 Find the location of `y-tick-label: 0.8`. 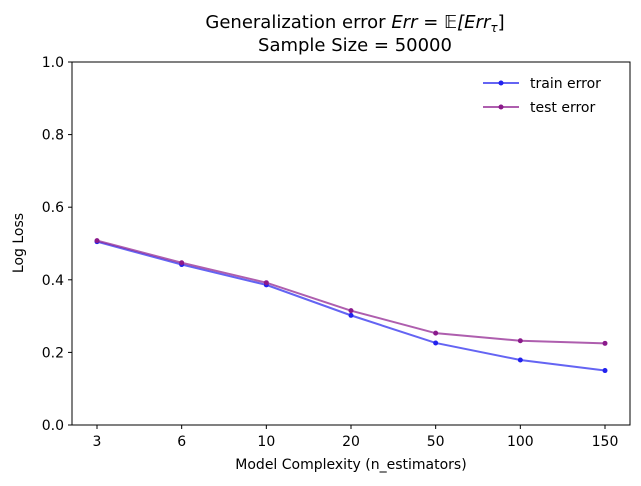

y-tick-label: 0.8 is located at coordinates (53, 136).